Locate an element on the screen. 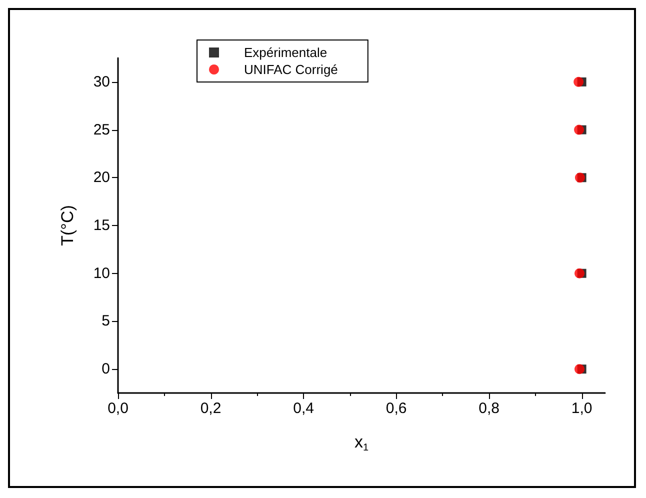 Image resolution: width=646 pixels, height=498 pixels. y-tick-label: 25 is located at coordinates (101, 129).